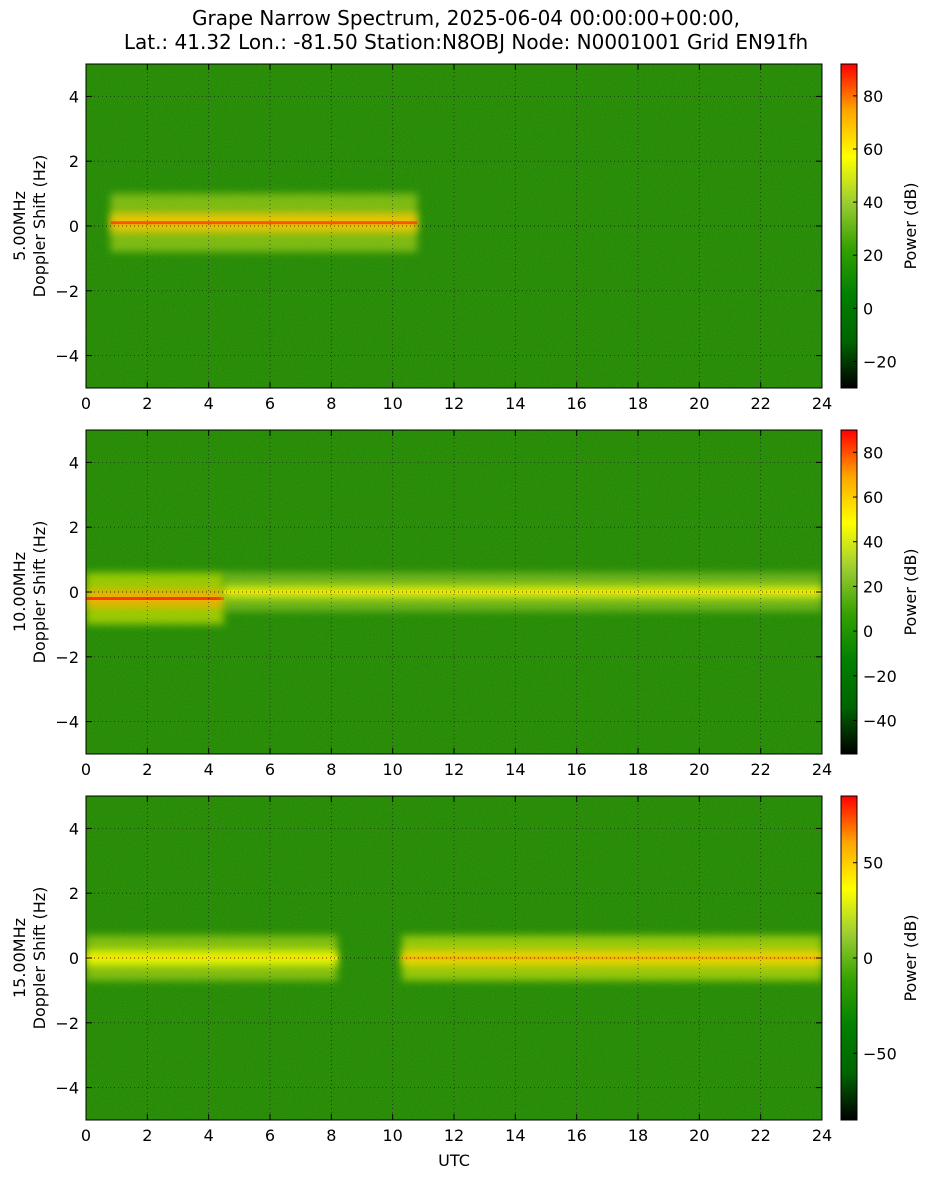 Image resolution: width=932 pixels, height=1178 pixels. What do you see at coordinates (880, 1053) in the screenshot?
I see `colorbar-tick-label: −50` at bounding box center [880, 1053].